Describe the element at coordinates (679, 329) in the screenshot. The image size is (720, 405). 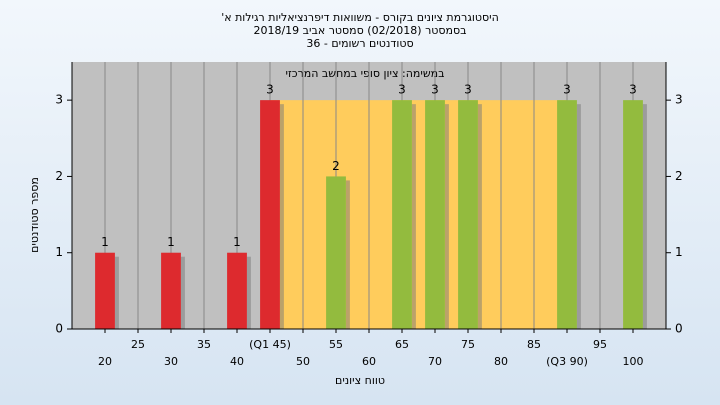
I see `y2-tick-label: 0` at that location.